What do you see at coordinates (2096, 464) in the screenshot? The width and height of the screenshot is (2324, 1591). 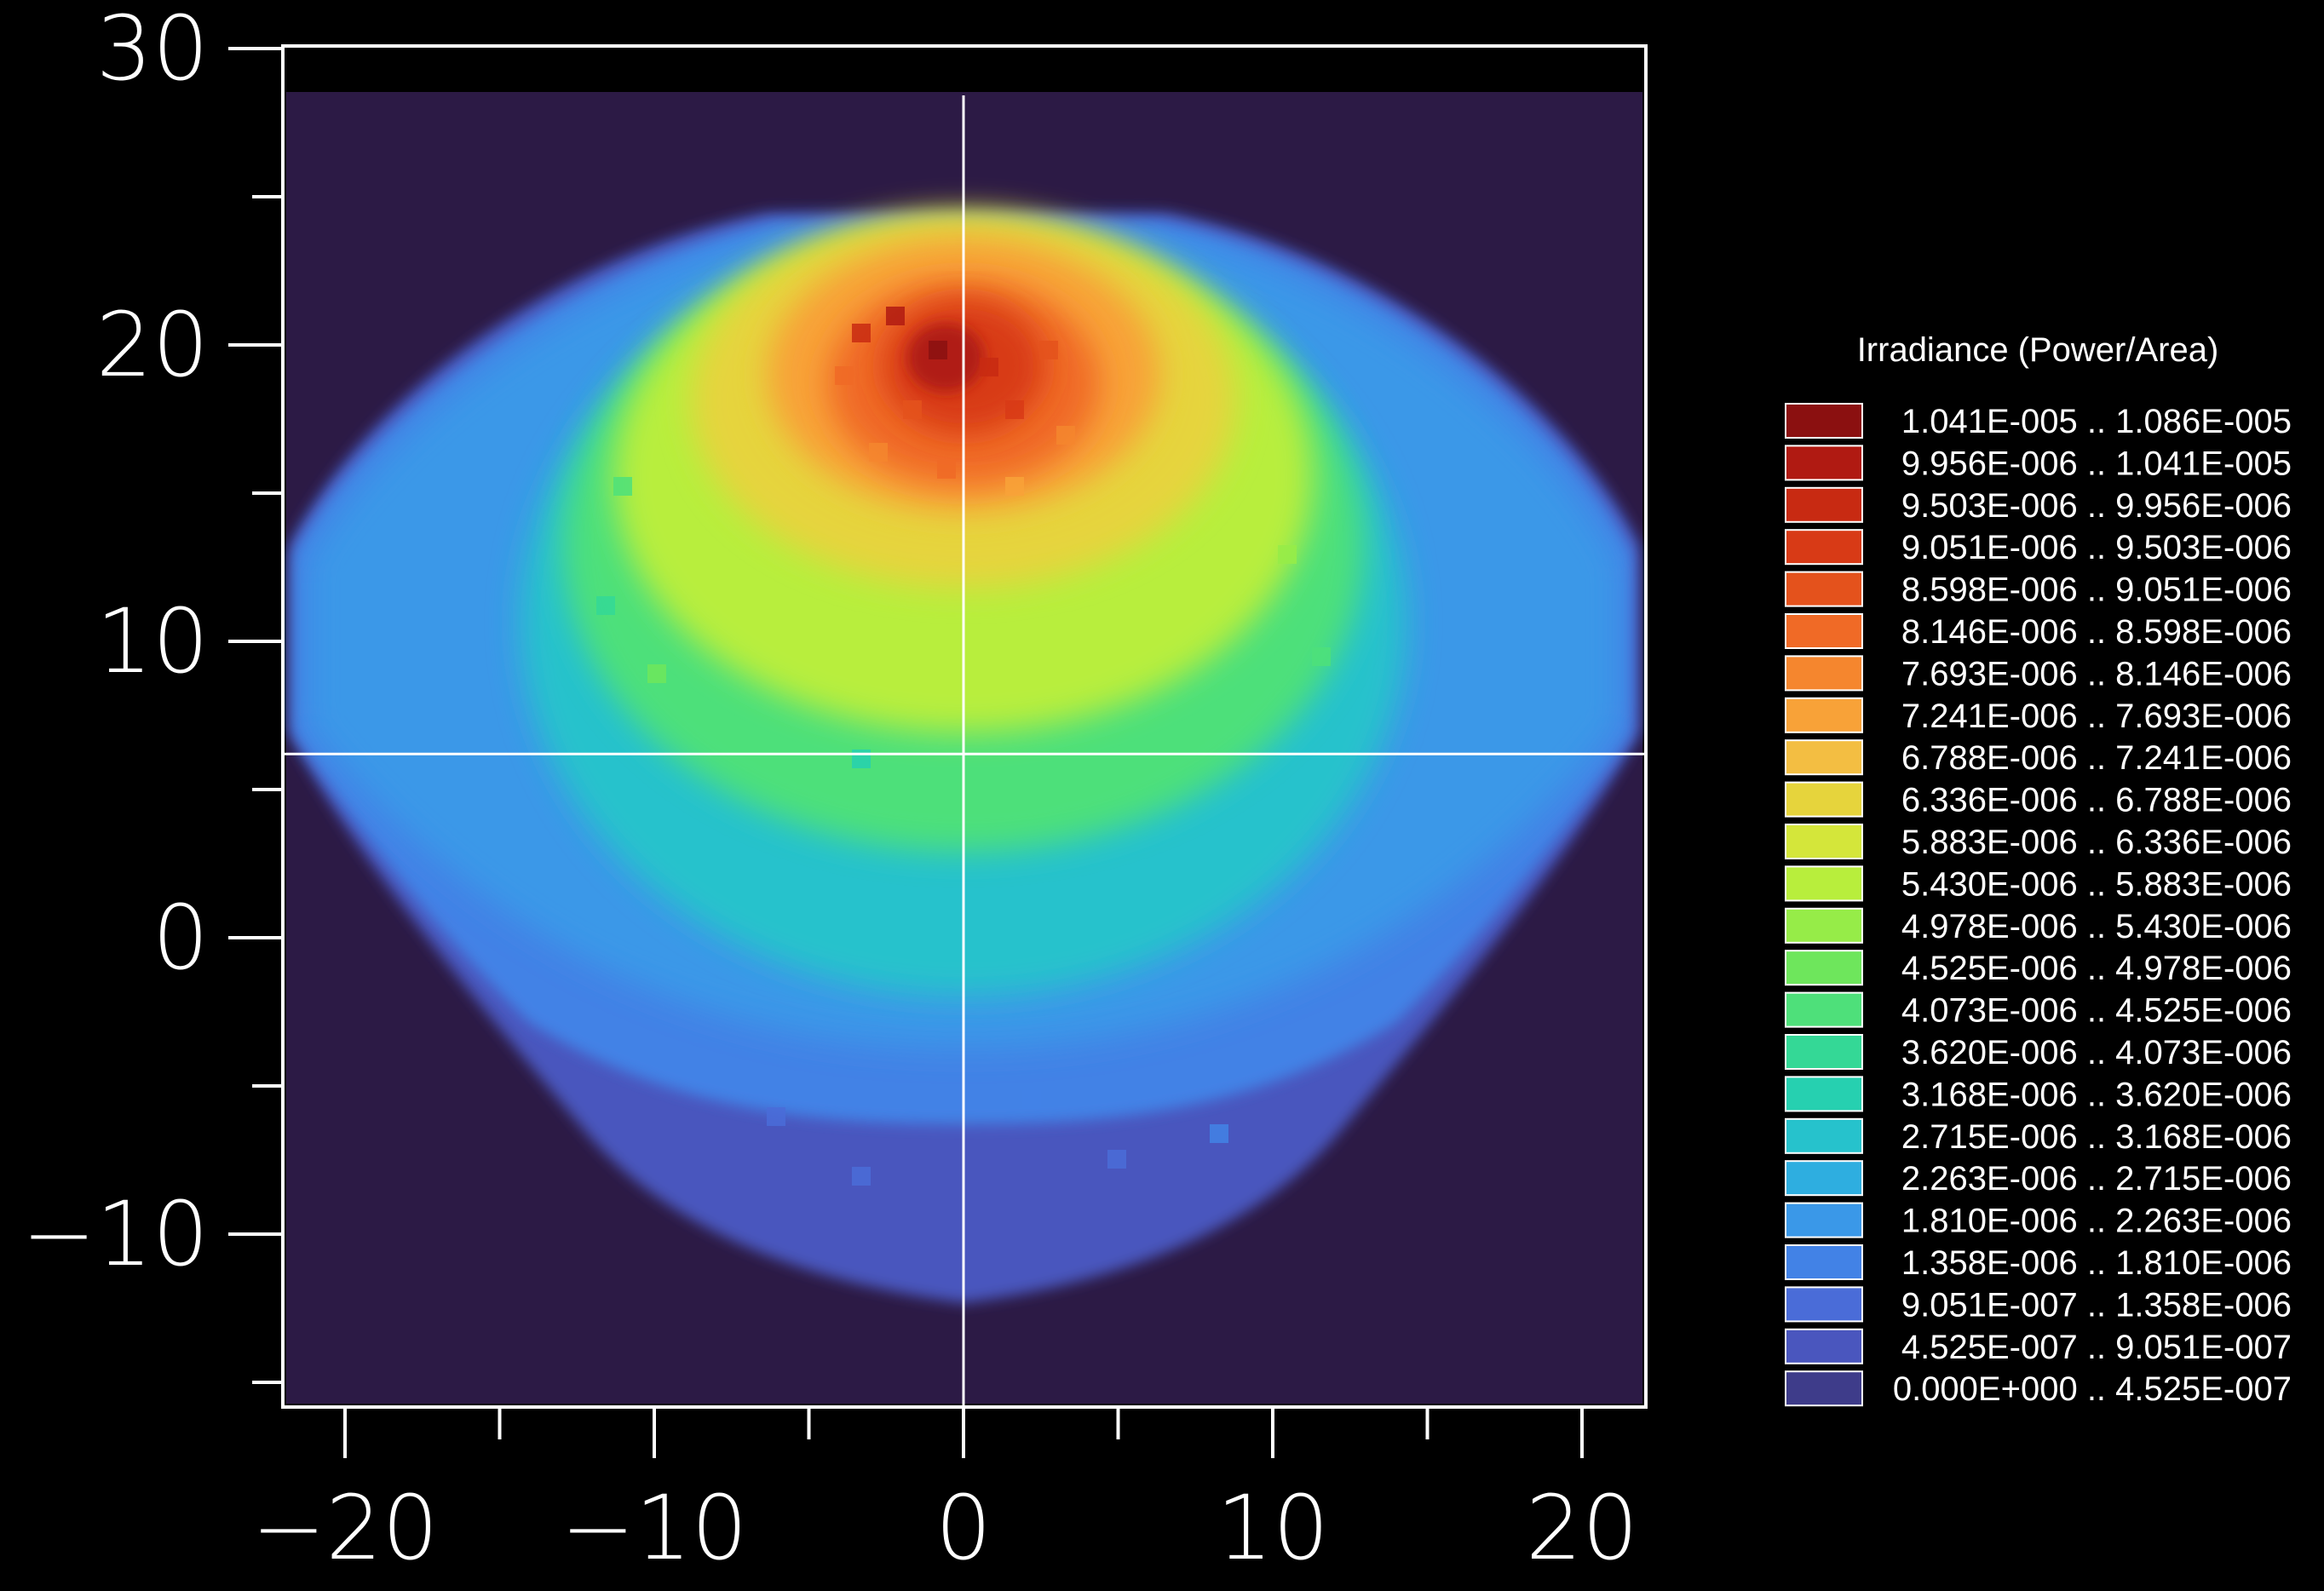 I see `legend-label: 9.956E-006 .. 1.041E-005` at bounding box center [2096, 464].